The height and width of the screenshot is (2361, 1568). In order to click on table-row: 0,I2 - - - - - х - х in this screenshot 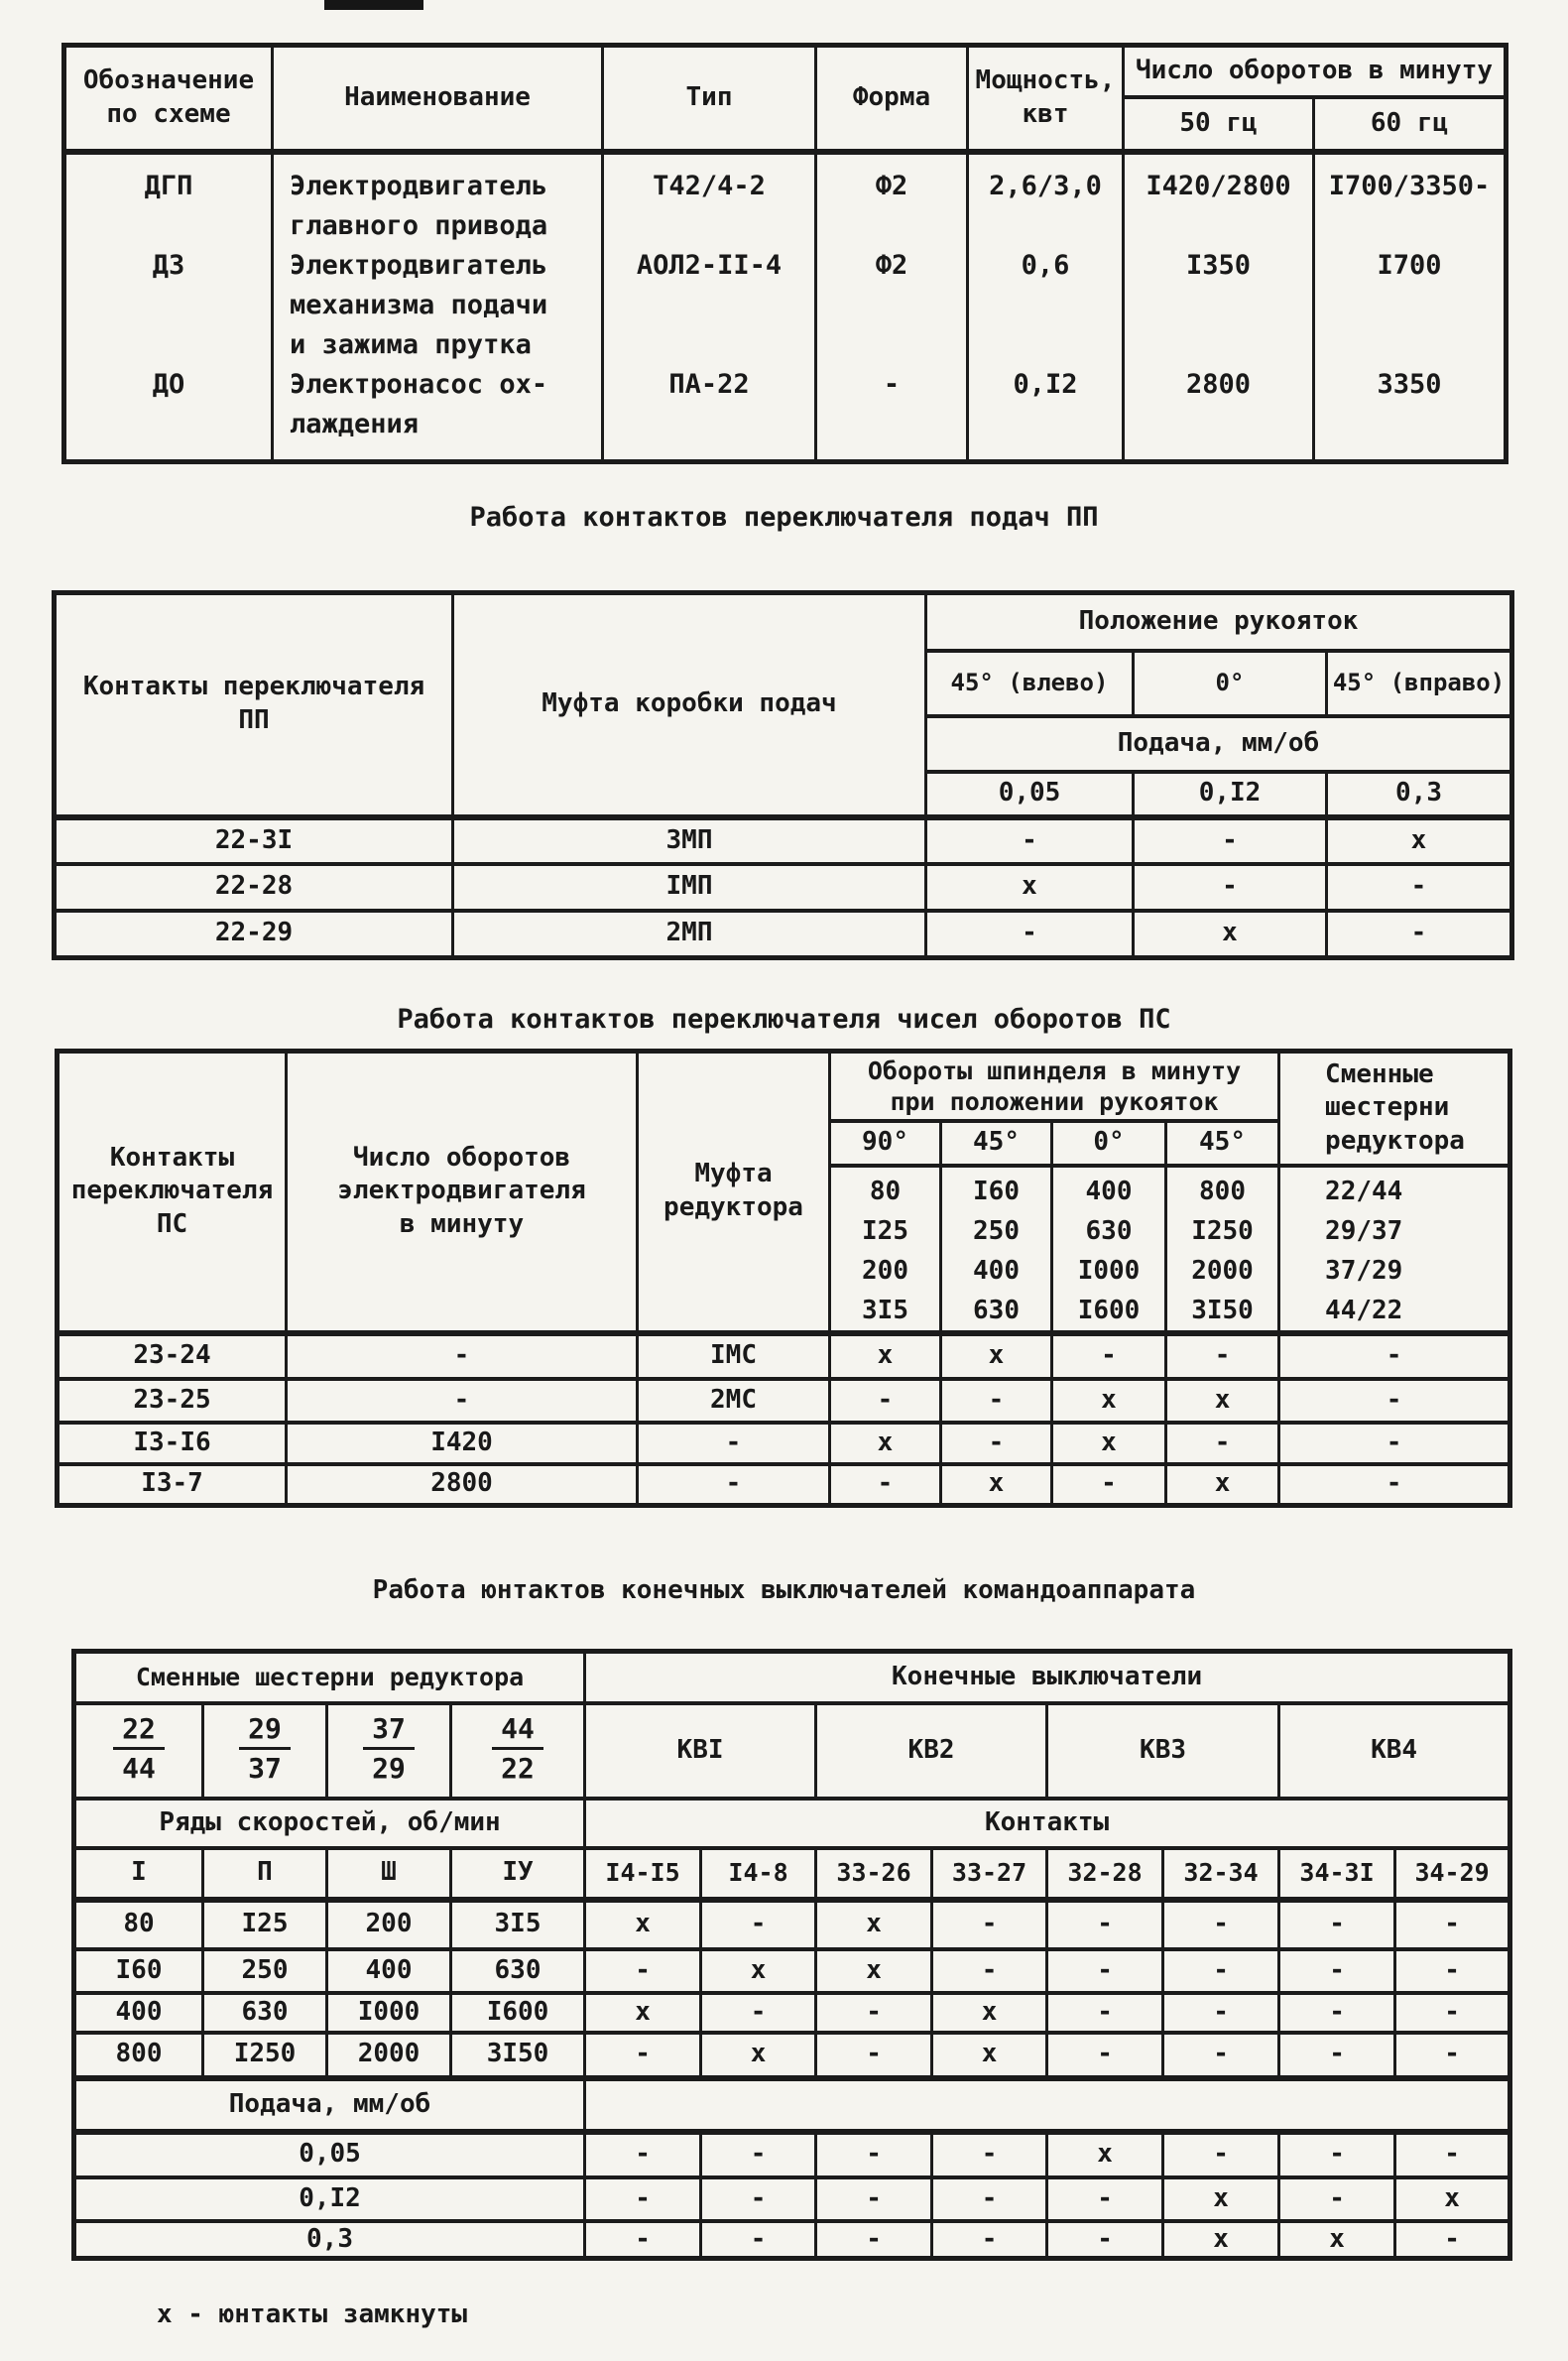, I will do `click(791, 2199)`.